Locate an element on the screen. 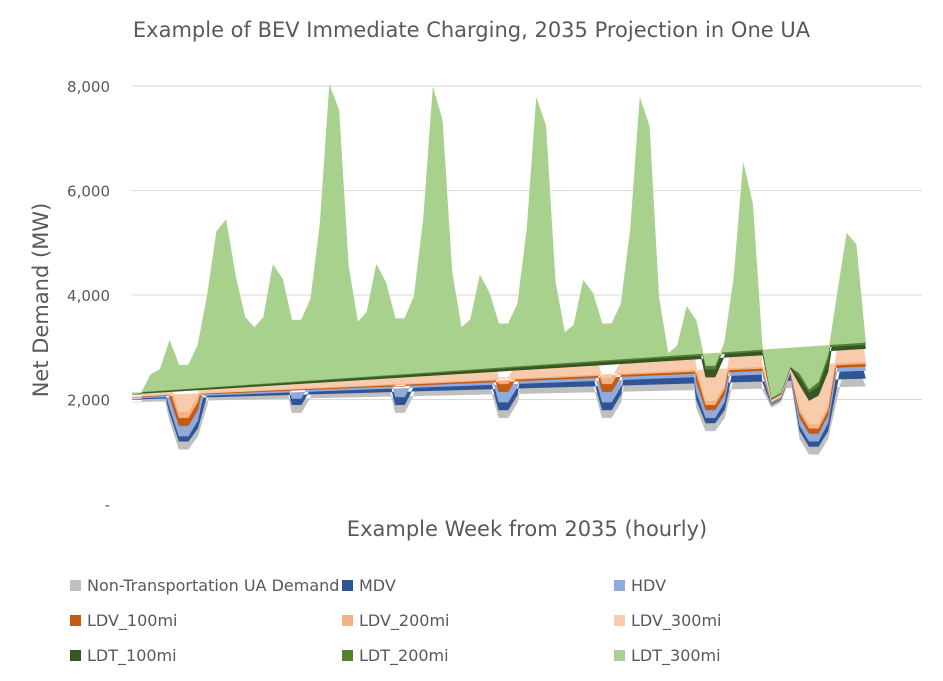  legend-label: LDT_200mi is located at coordinates (404, 655).